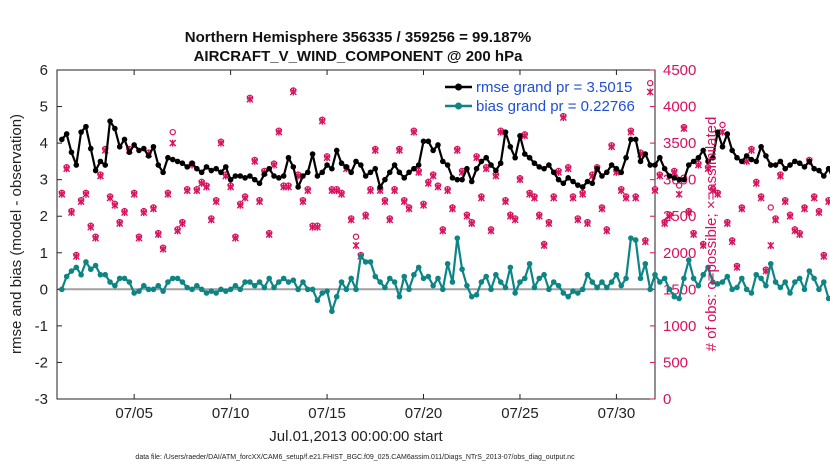 The height and width of the screenshot is (470, 830). I want to click on y-left-tick-label: -2, so click(41, 362).